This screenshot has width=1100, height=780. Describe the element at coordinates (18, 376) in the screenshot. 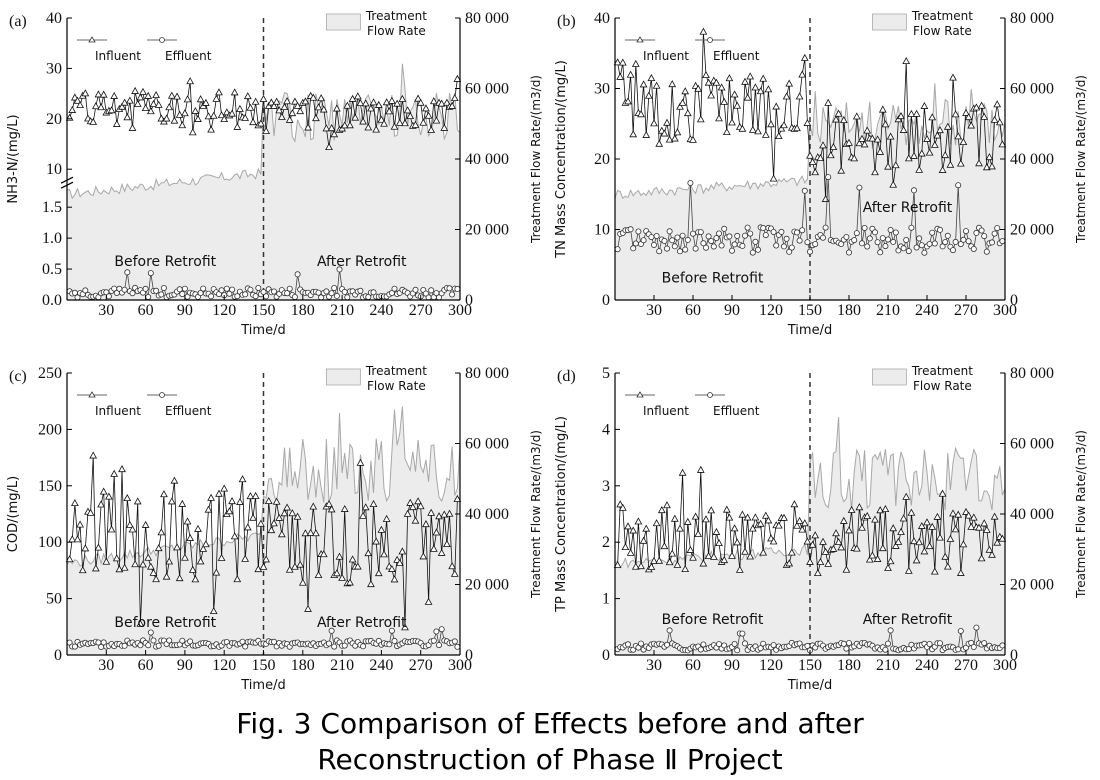

I see `panel-label: (c)` at that location.